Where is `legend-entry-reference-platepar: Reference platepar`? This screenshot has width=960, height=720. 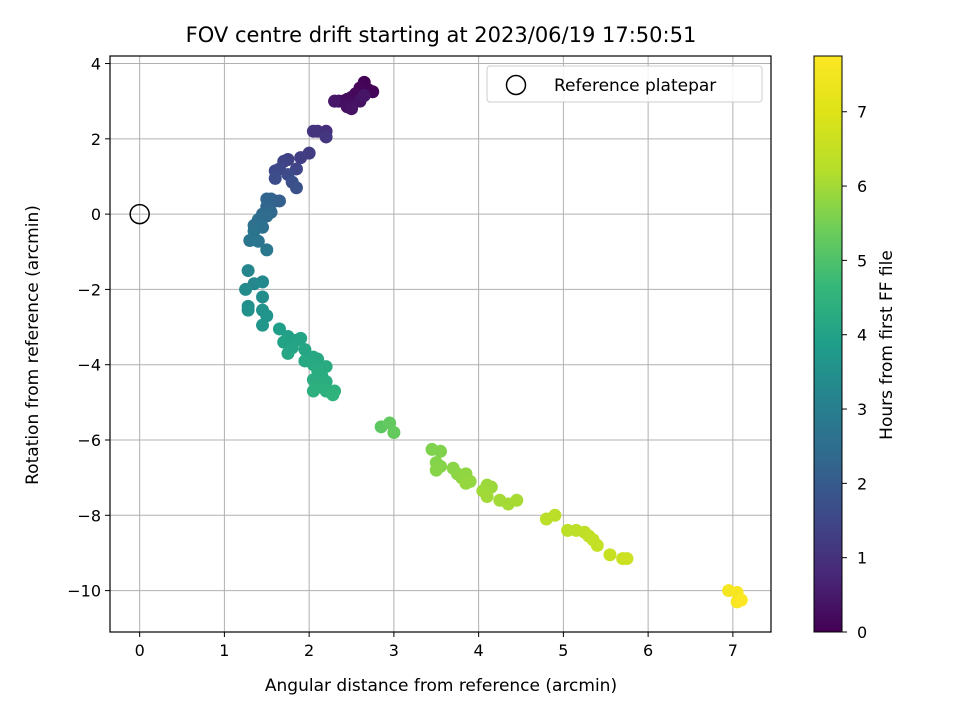
legend-entry-reference-platepar: Reference platepar is located at coordinates (635, 86).